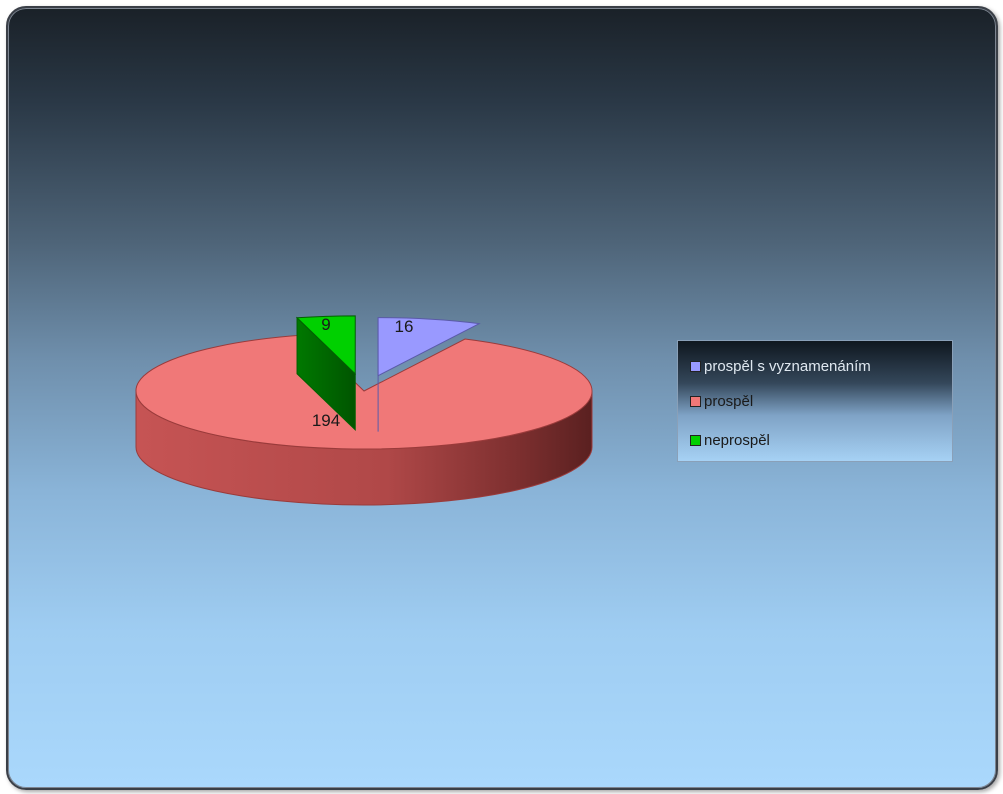  I want to click on pie-slice-prospel, so click(364, 420).